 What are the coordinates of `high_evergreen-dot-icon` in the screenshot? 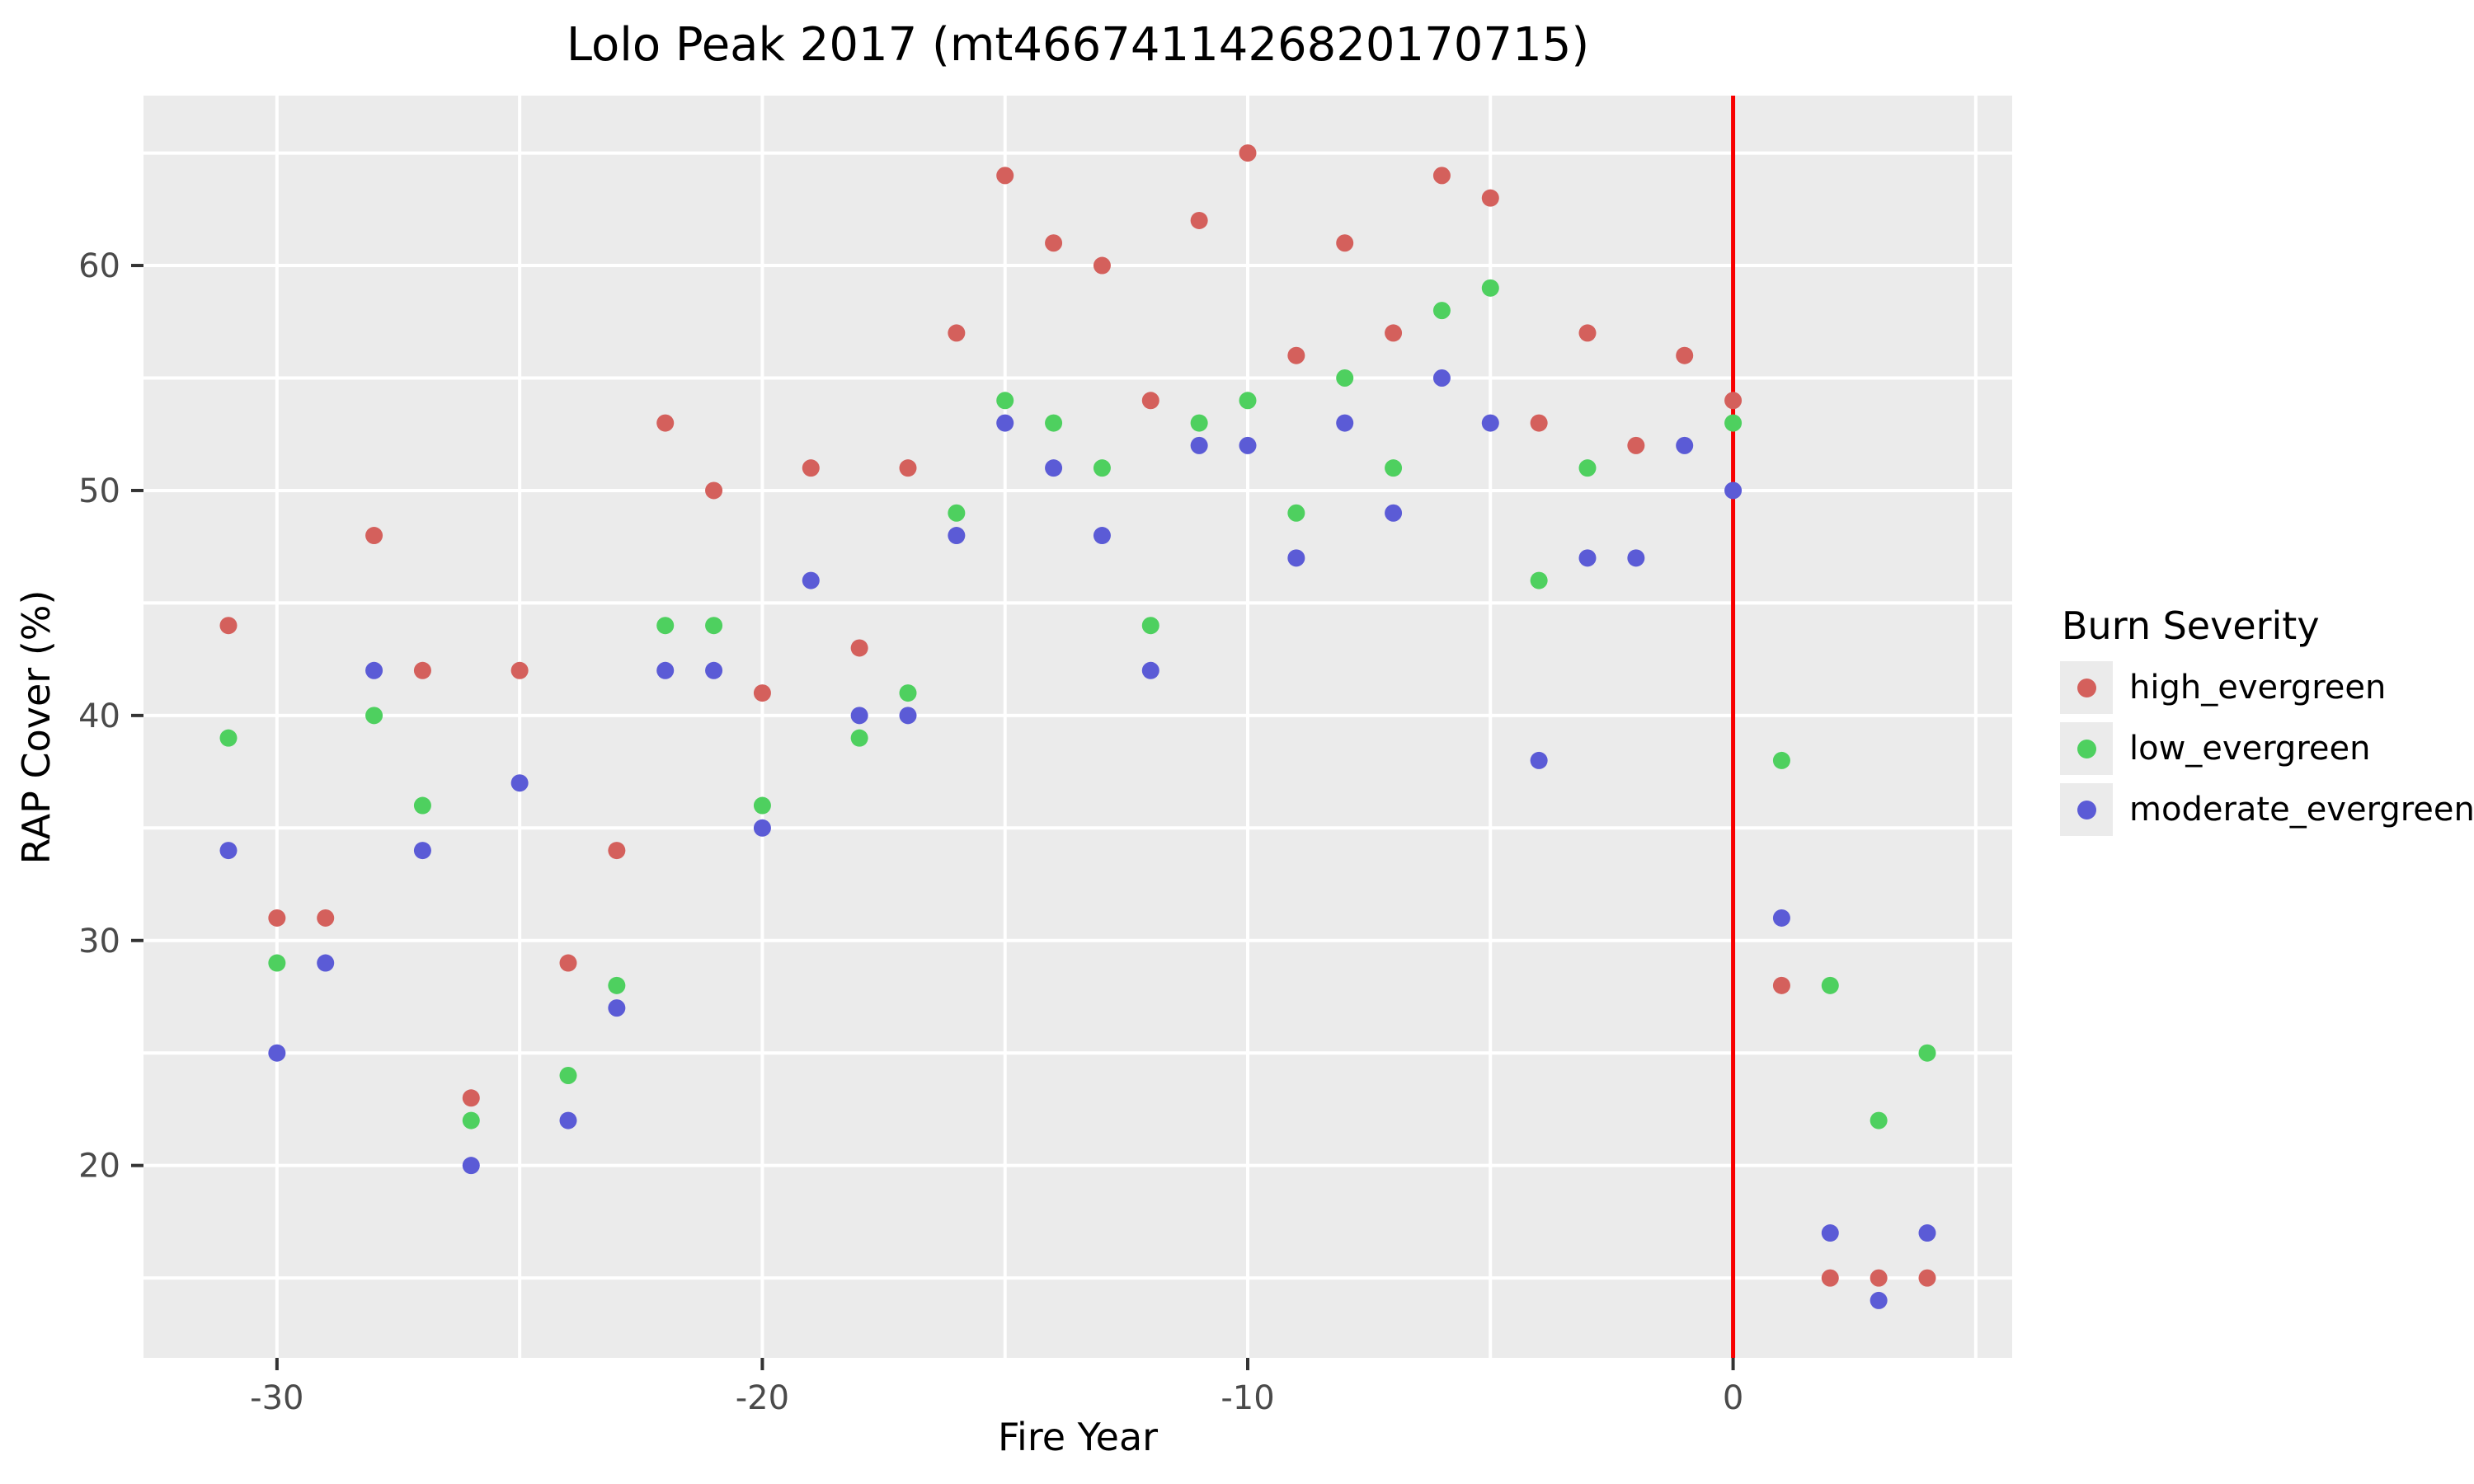 It's located at (2086, 687).